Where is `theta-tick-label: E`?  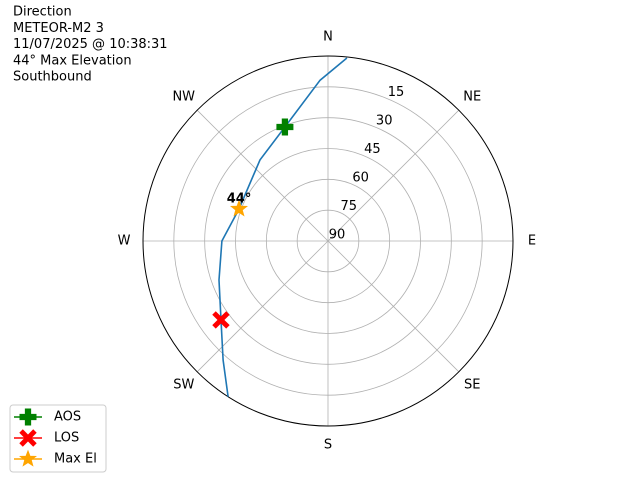
theta-tick-label: E is located at coordinates (532, 241).